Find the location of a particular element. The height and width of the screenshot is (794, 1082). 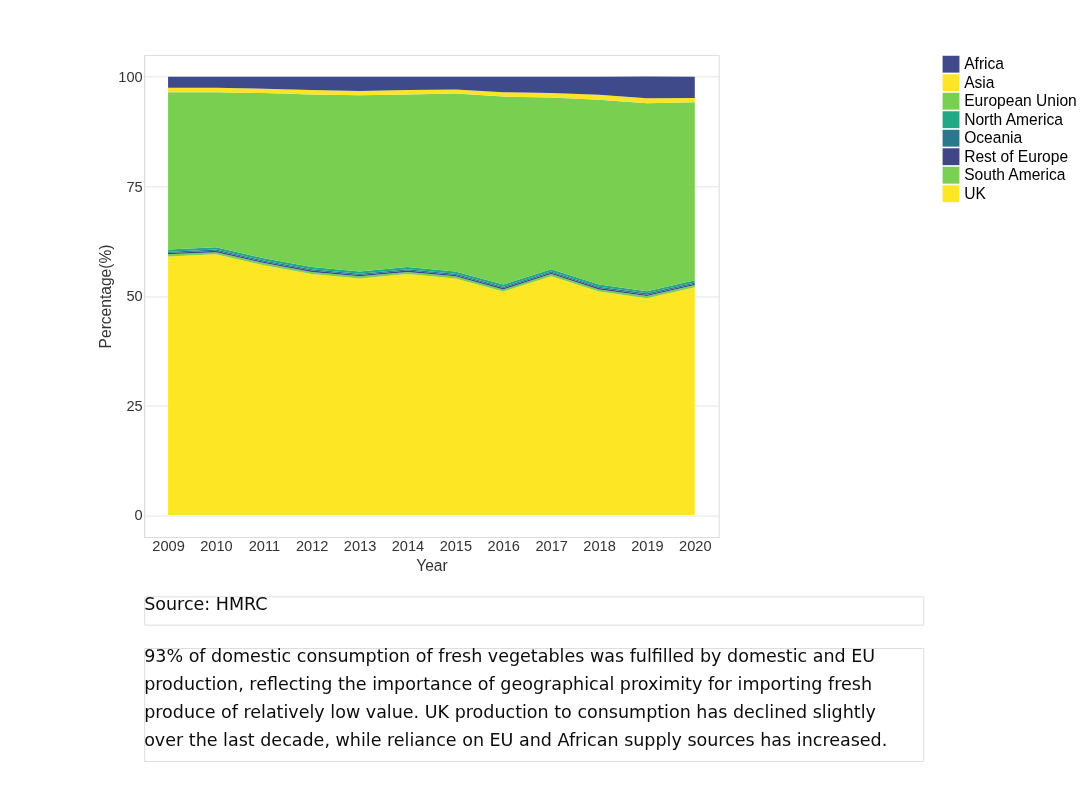

legend-label: North America is located at coordinates (1014, 119).